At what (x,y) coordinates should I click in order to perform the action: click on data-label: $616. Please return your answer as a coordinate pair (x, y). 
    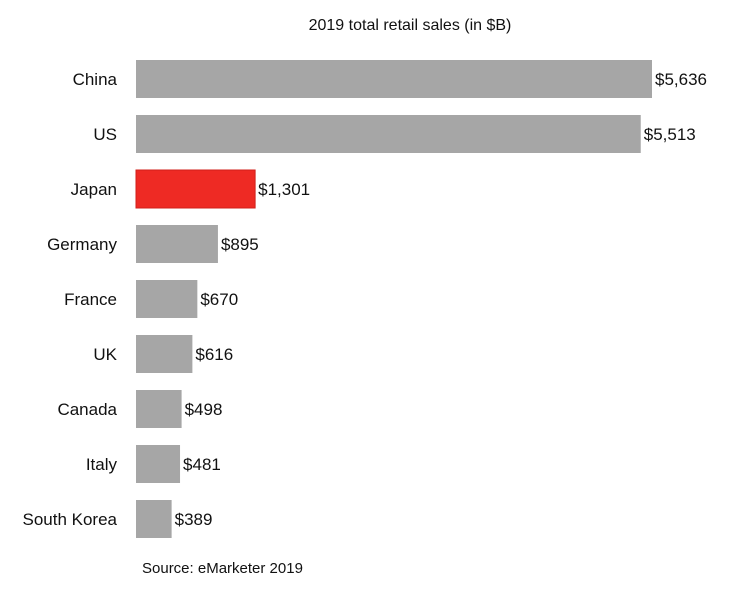
    Looking at the image, I should click on (214, 354).